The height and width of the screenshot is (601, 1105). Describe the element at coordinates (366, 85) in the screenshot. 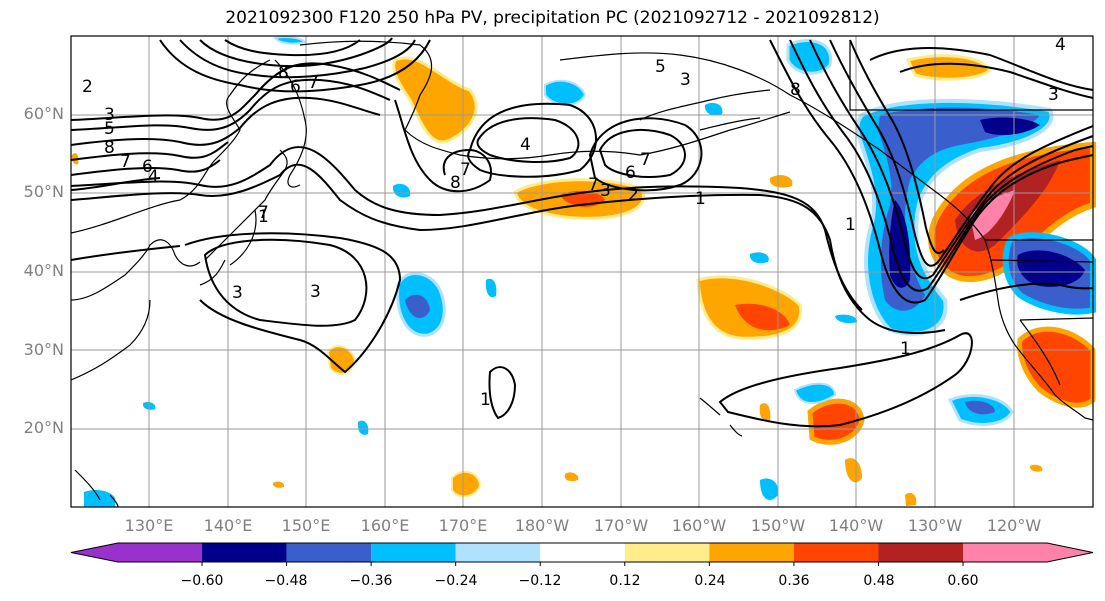

I see `coastline-siberia` at that location.